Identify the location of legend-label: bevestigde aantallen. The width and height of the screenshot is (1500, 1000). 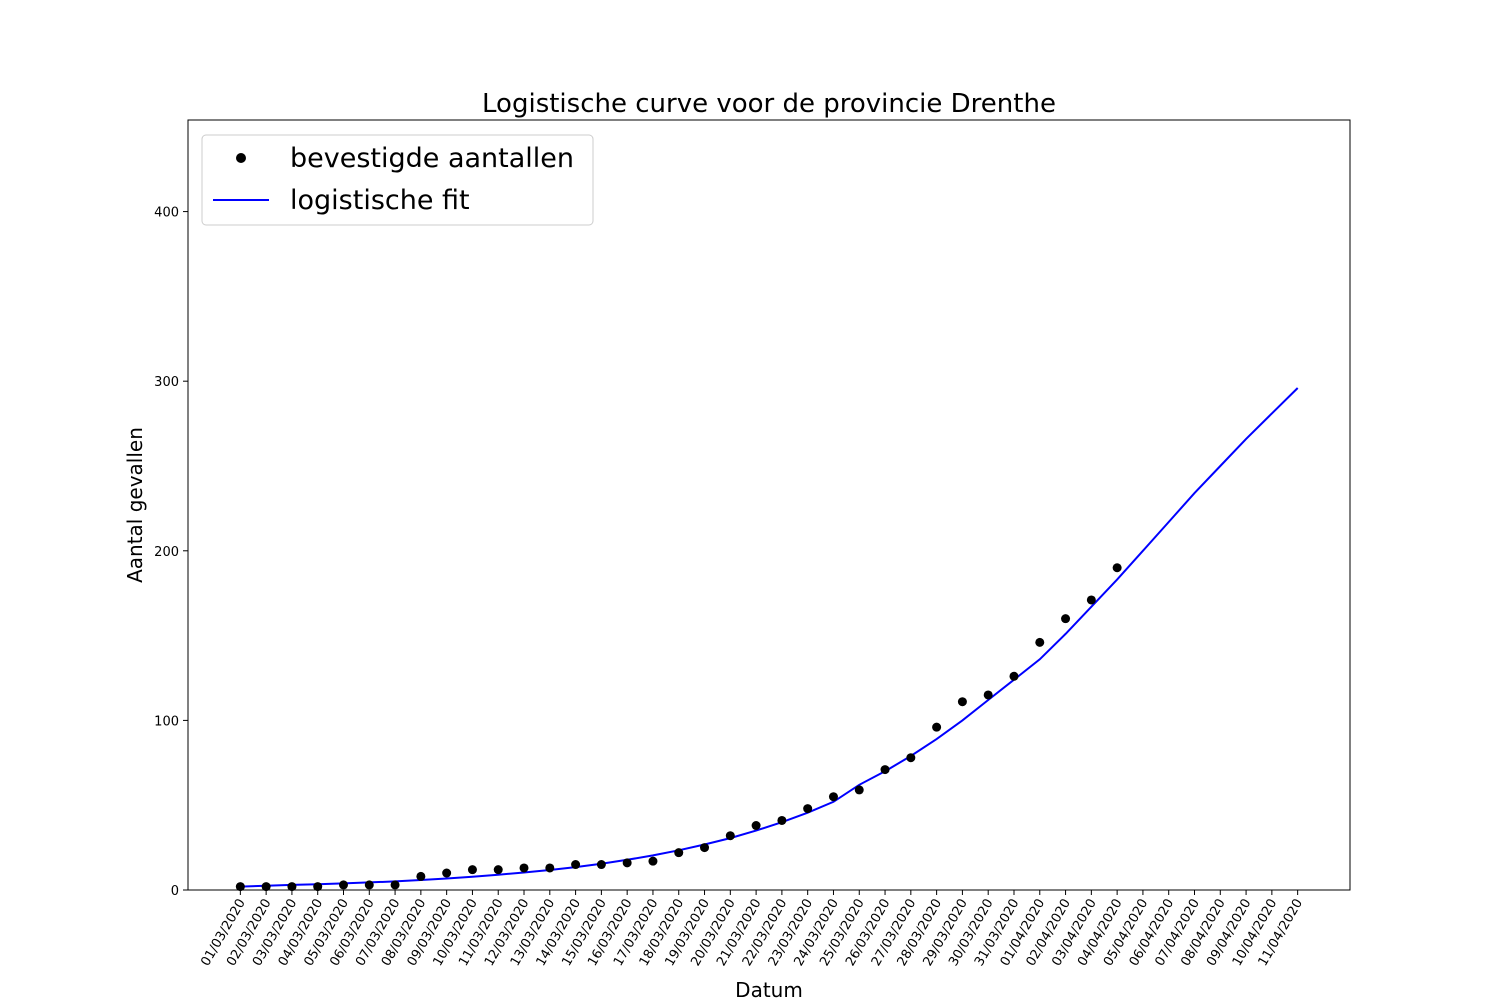
(432, 158).